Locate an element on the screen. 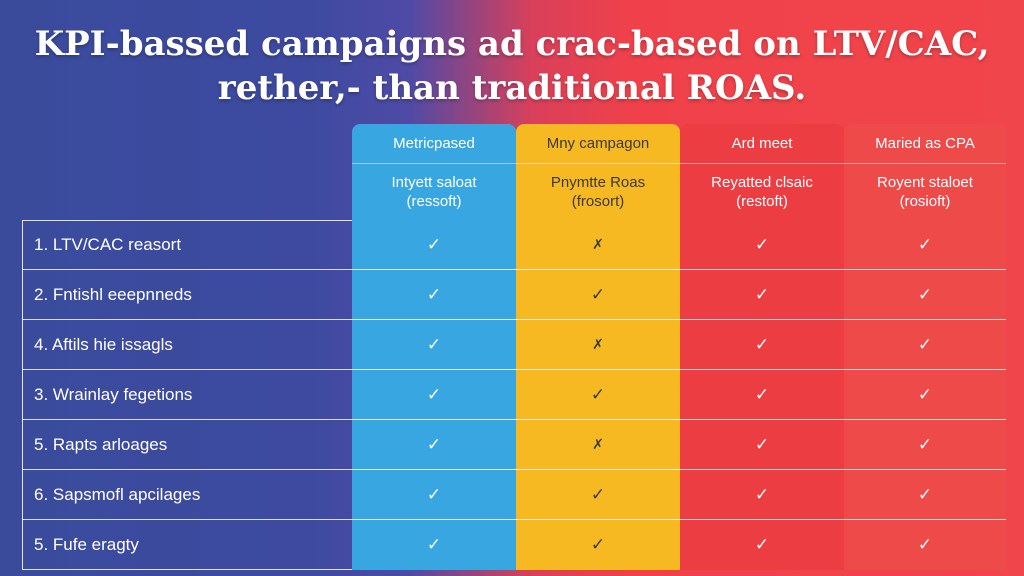 The width and height of the screenshot is (1024, 576). column-subheader: Royent staloet (rosioft) is located at coordinates (925, 192).